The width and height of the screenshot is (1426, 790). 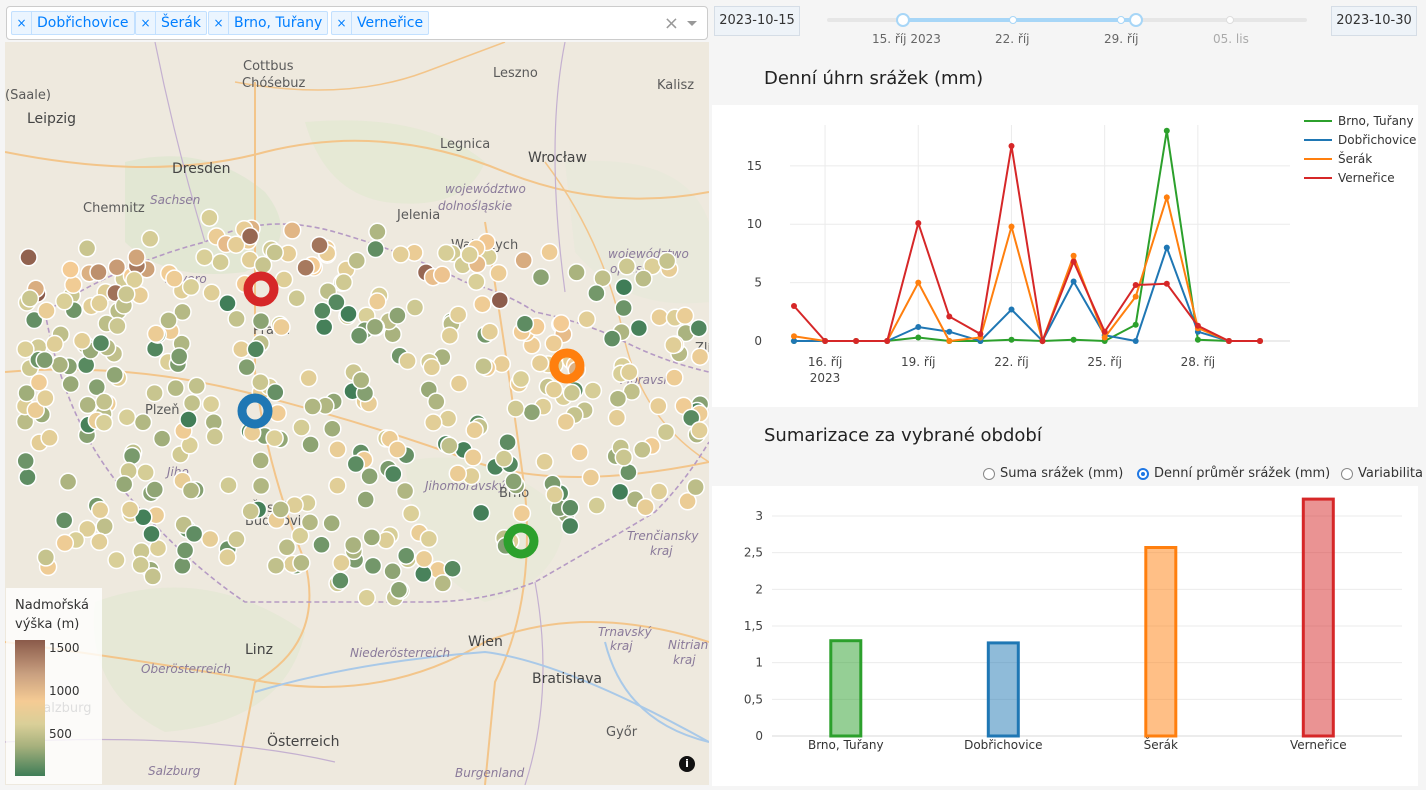 What do you see at coordinates (687, 764) in the screenshot?
I see `info-icon: i` at bounding box center [687, 764].